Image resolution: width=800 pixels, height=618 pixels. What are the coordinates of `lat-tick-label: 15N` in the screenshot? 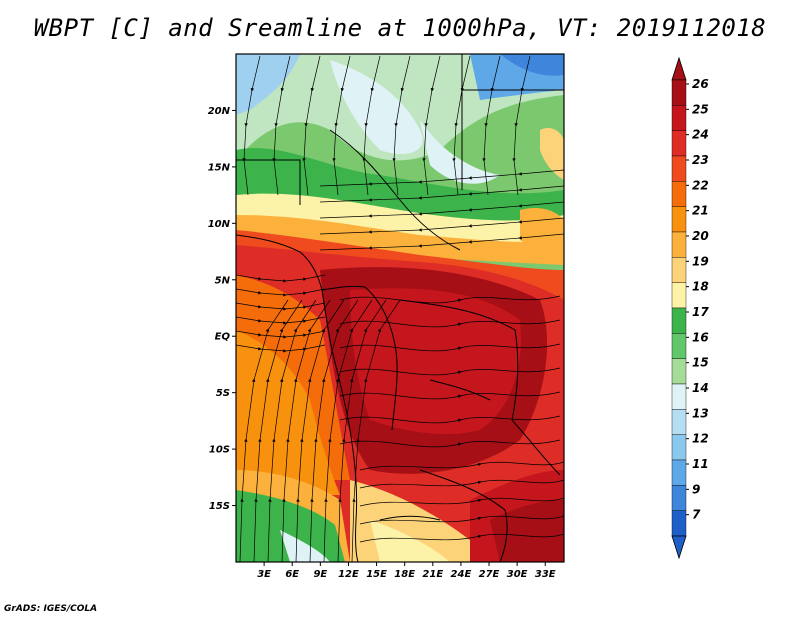 It's located at (219, 167).